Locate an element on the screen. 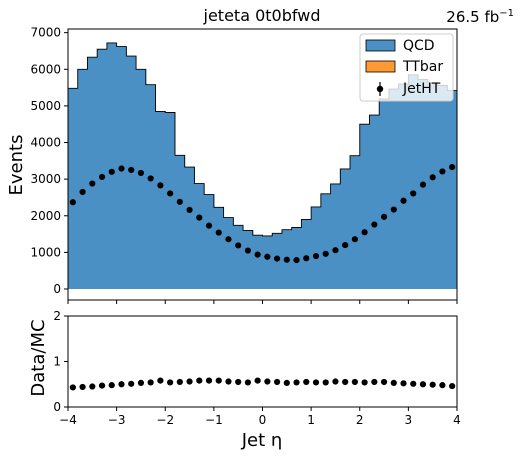 The height and width of the screenshot is (459, 523). y-tick-label: 0 is located at coordinates (57, 289).